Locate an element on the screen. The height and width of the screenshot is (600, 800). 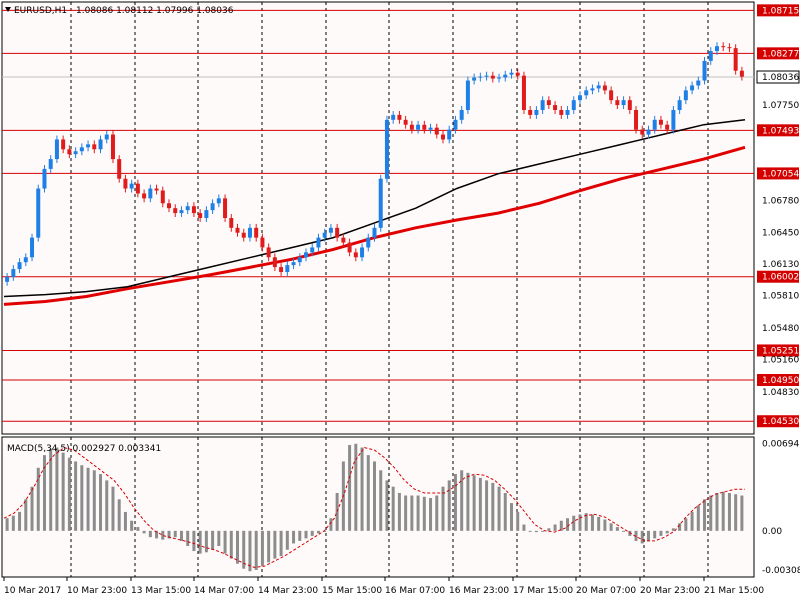
price-tick-label: 1.05160 is located at coordinates (780, 360).